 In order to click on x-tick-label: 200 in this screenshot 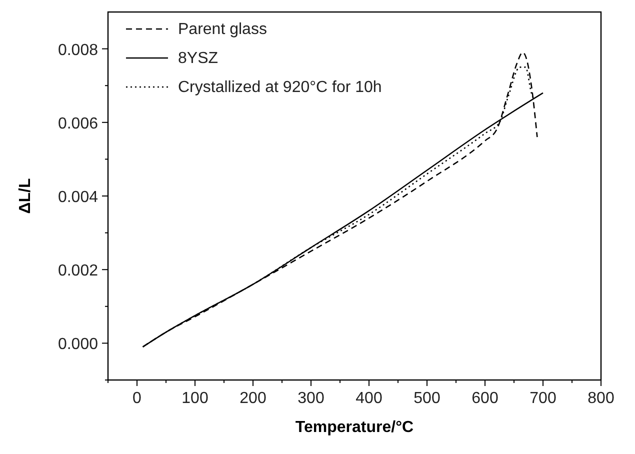, I will do `click(253, 398)`.